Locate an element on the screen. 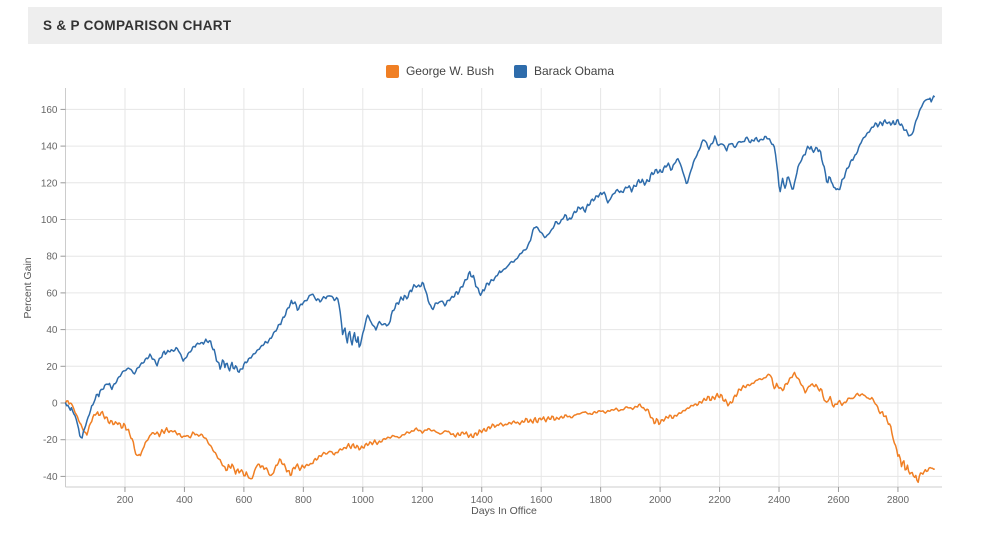 This screenshot has width=1000, height=544. x-tick-label: 1200 is located at coordinates (422, 500).